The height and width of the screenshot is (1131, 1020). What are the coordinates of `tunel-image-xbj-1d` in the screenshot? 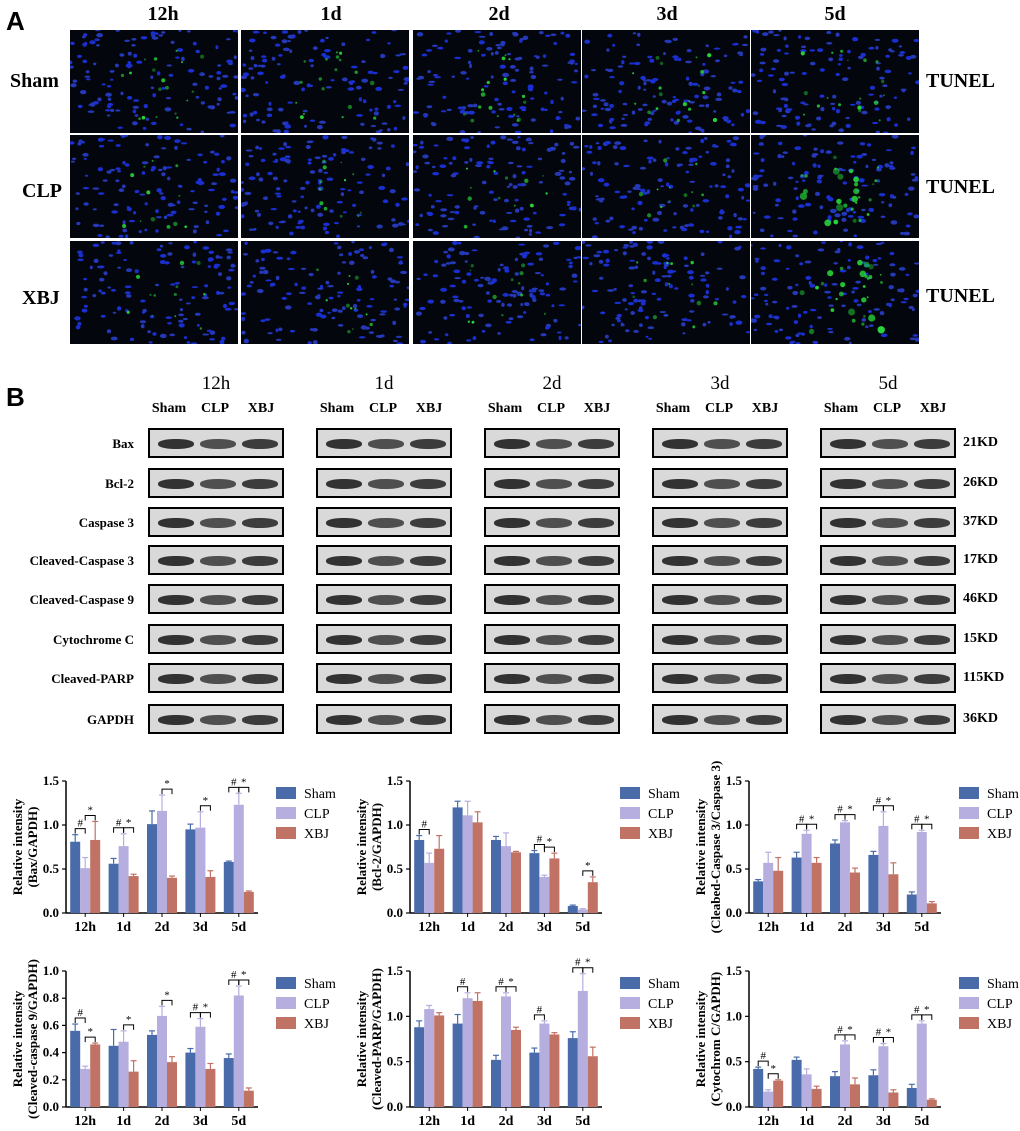 It's located at (325, 292).